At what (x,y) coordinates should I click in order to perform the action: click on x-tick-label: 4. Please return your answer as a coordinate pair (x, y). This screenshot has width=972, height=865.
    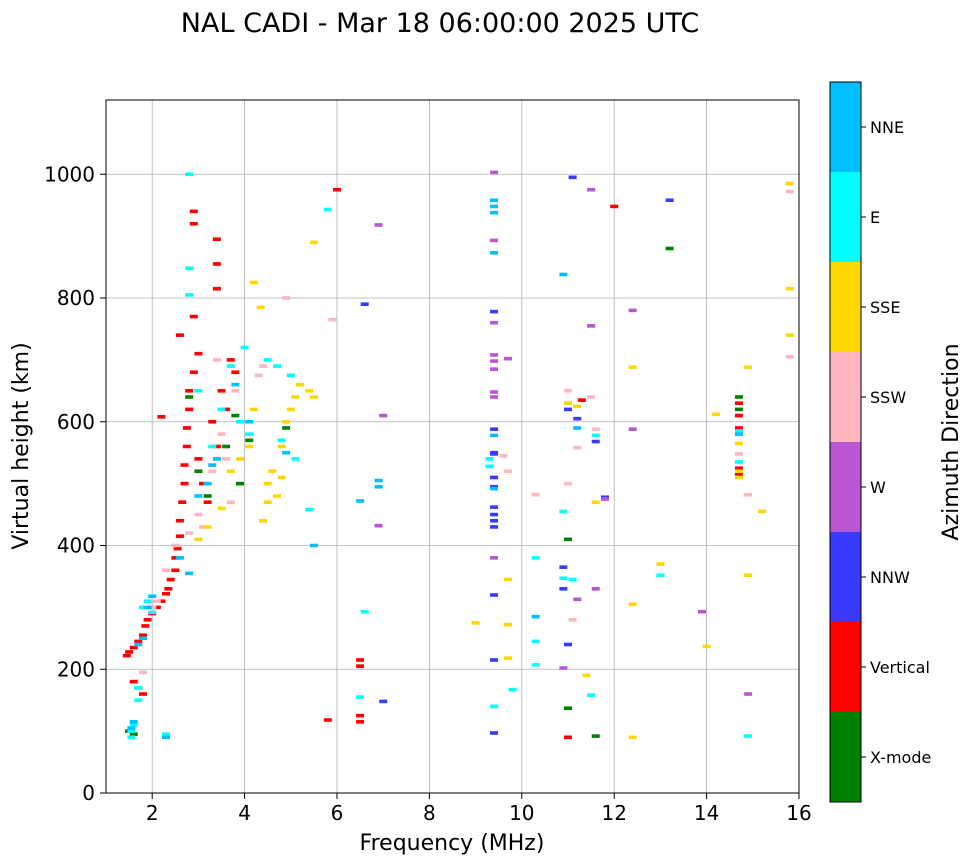
    Looking at the image, I should click on (244, 813).